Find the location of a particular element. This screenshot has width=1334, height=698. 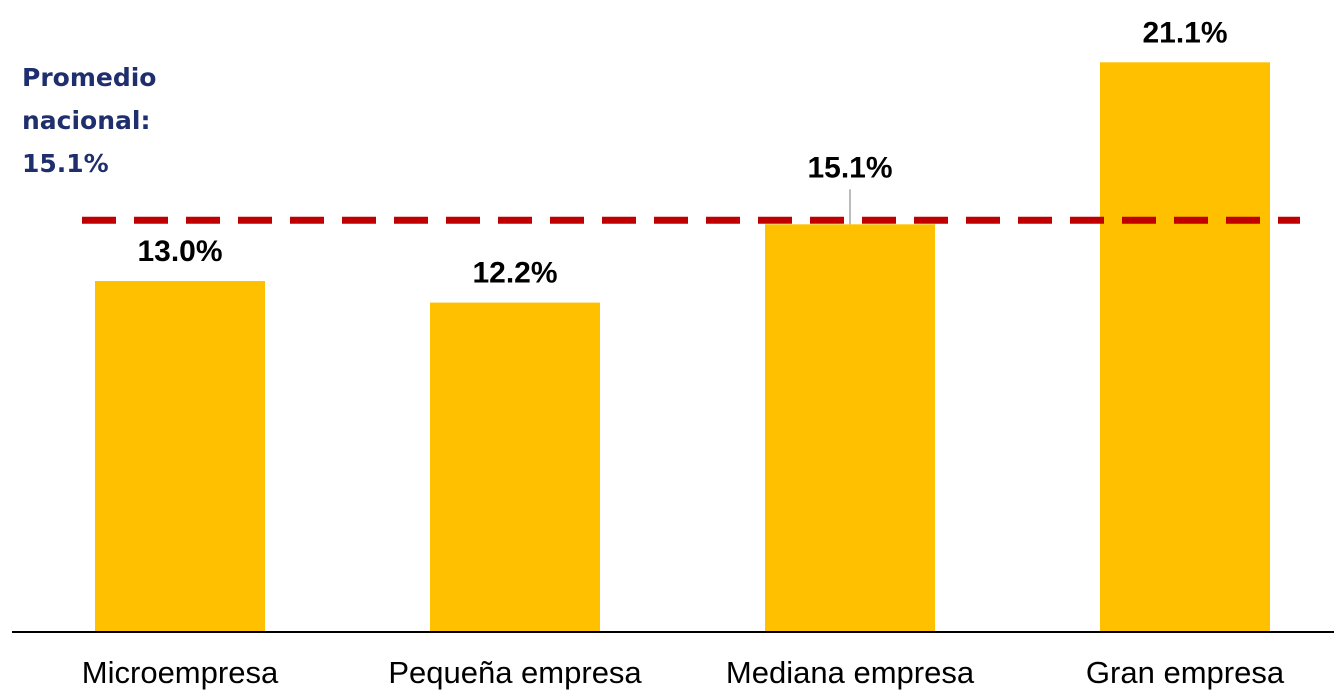

value-label-2: 12.2% is located at coordinates (514, 273).